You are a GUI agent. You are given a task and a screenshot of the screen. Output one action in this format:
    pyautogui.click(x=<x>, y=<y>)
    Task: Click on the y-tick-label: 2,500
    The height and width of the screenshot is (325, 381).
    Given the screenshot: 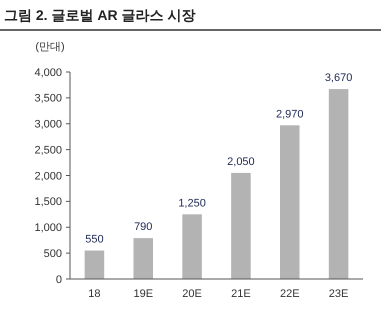 What is the action you would take?
    pyautogui.click(x=48, y=150)
    